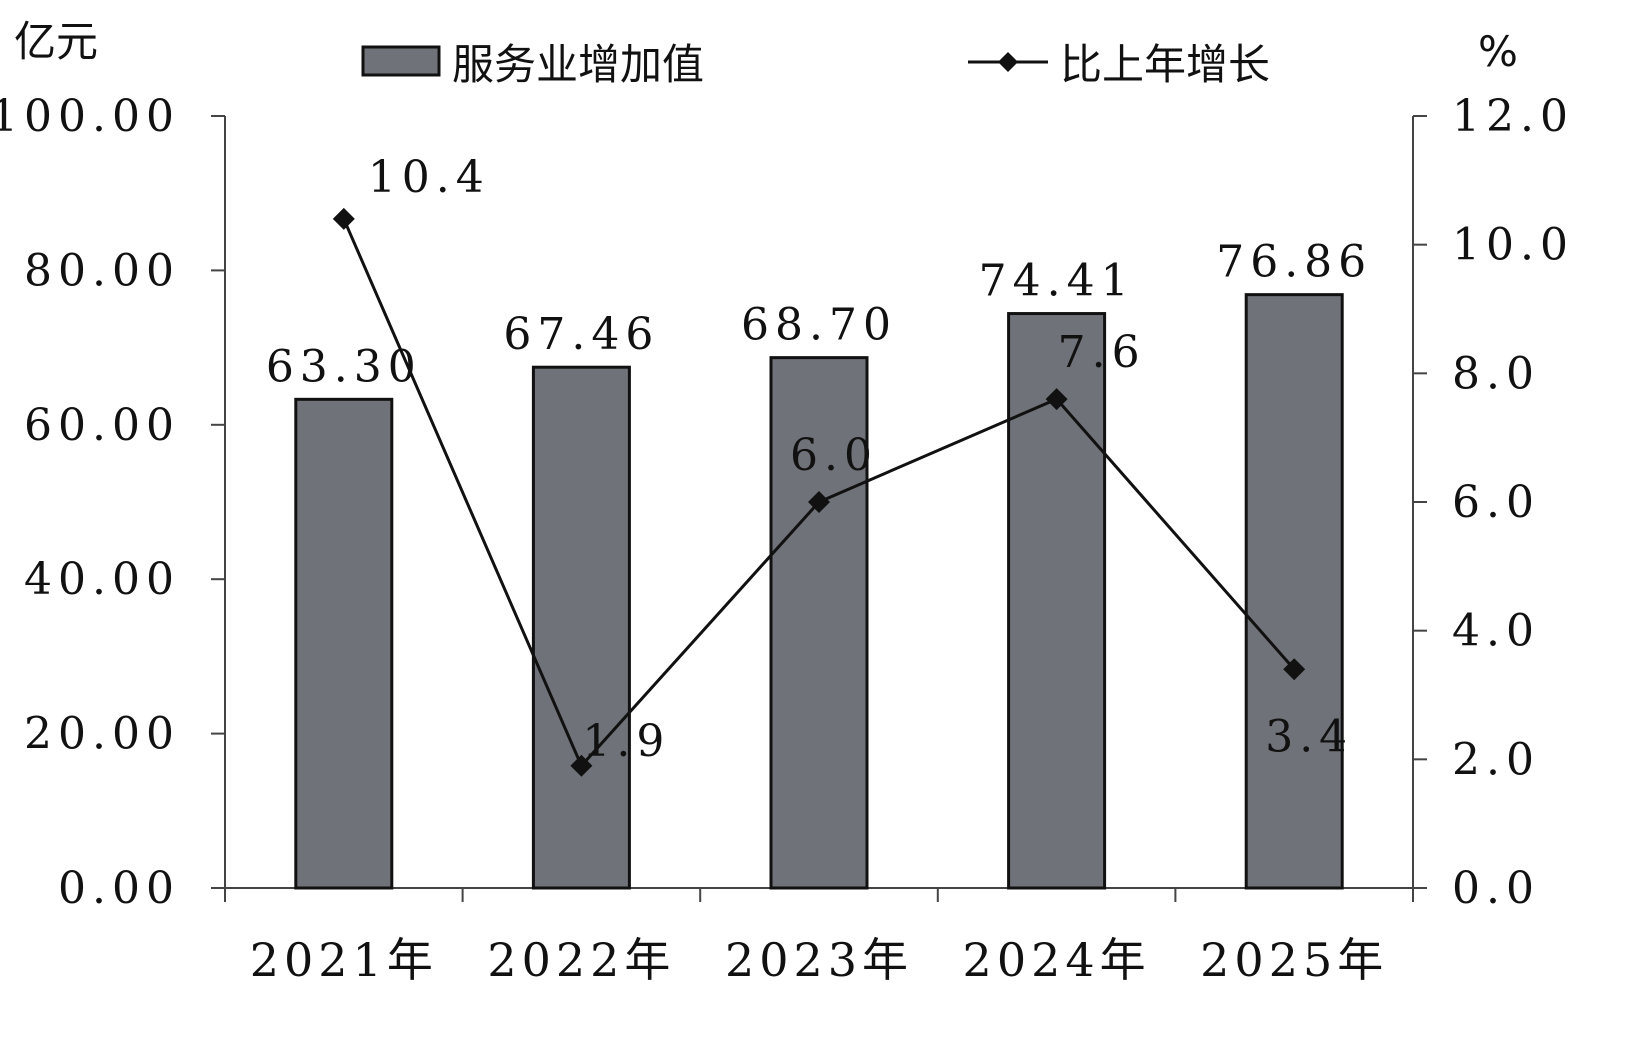  What do you see at coordinates (102, 579) in the screenshot?
I see `left-tick-label: 40.00` at bounding box center [102, 579].